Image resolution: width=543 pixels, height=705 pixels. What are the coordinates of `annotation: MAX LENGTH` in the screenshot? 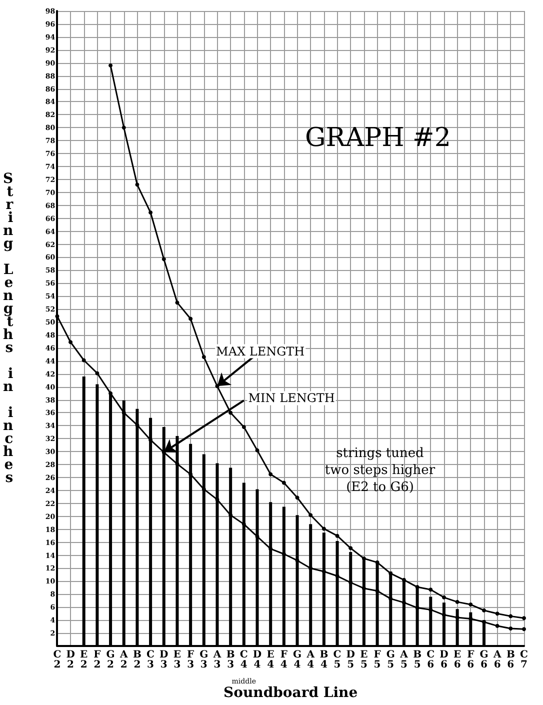 It's located at (260, 351).